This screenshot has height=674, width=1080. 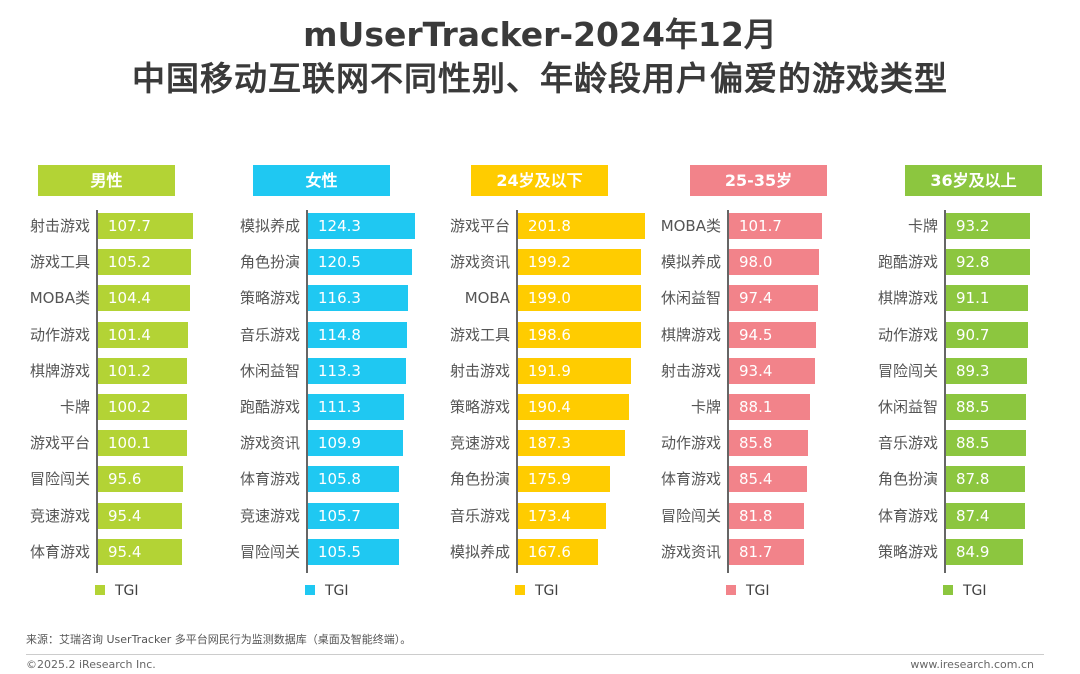 What do you see at coordinates (758, 180) in the screenshot?
I see `panel-header: 25-35岁` at bounding box center [758, 180].